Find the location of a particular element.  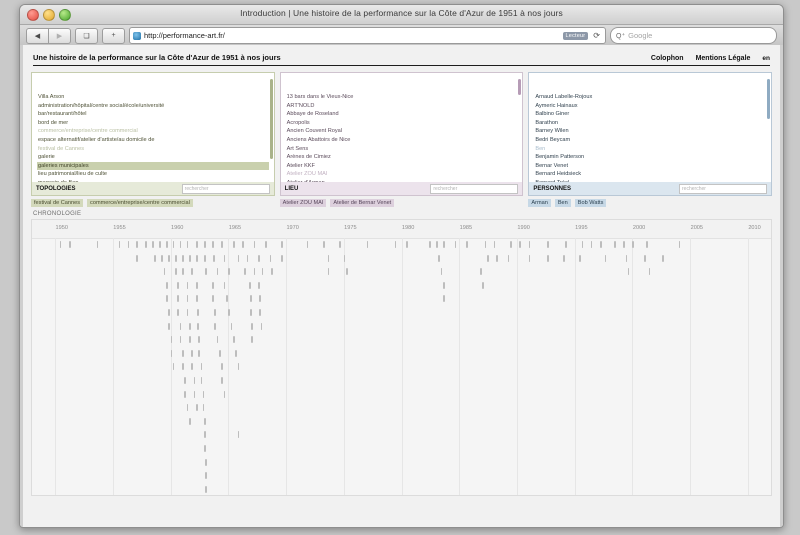

minimize-window-button is located at coordinates (49, 15).